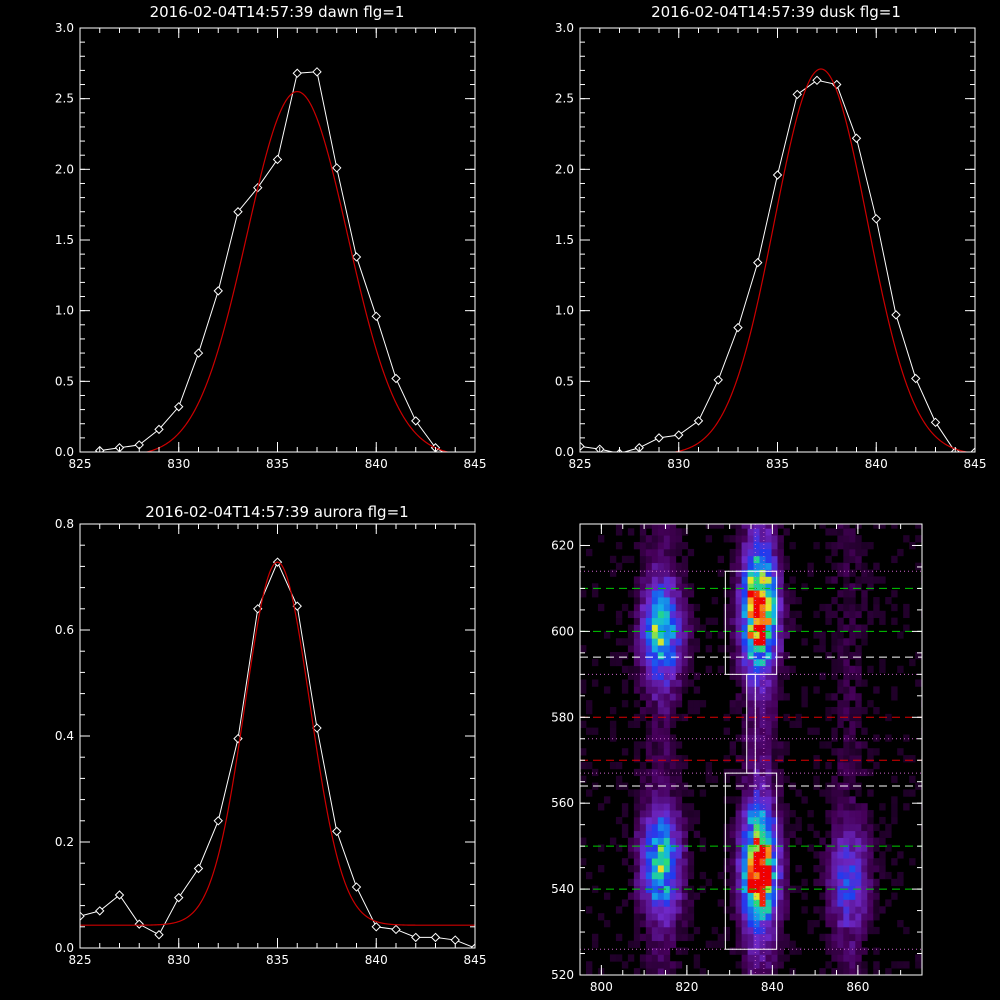 The image size is (1000, 1000). What do you see at coordinates (100, 911) in the screenshot?
I see `data-point` at bounding box center [100, 911].